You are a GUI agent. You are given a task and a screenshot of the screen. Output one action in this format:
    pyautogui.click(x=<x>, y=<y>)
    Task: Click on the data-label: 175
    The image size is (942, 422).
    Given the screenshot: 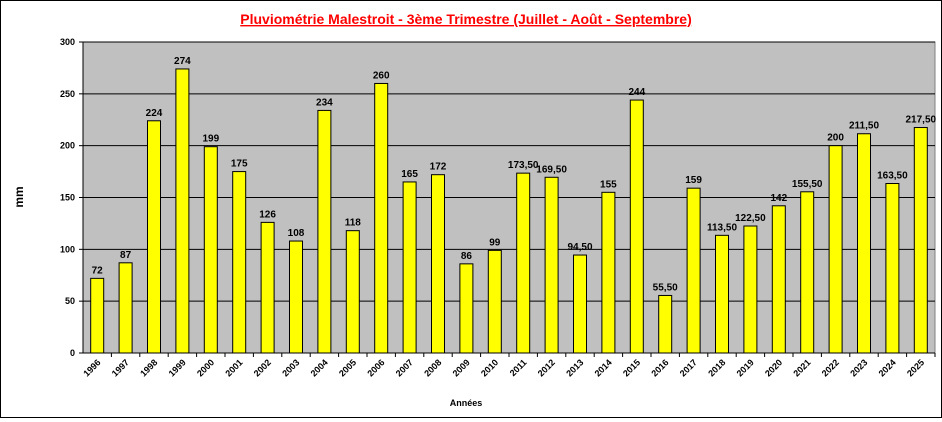 What is the action you would take?
    pyautogui.click(x=239, y=164)
    